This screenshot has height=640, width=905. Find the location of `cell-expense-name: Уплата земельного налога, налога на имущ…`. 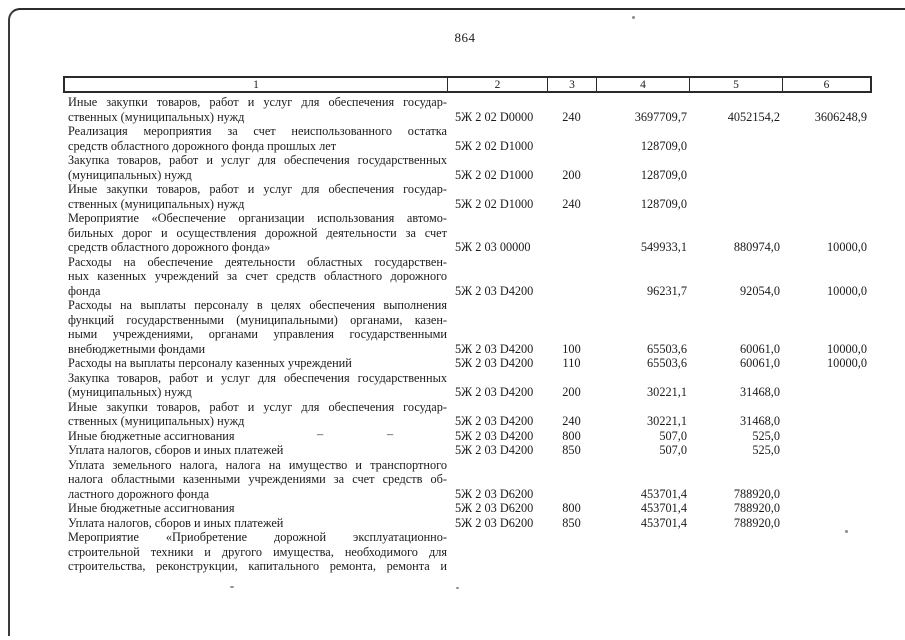

cell-expense-name: Уплата земельного налога, налога на имущ… is located at coordinates (255, 480).